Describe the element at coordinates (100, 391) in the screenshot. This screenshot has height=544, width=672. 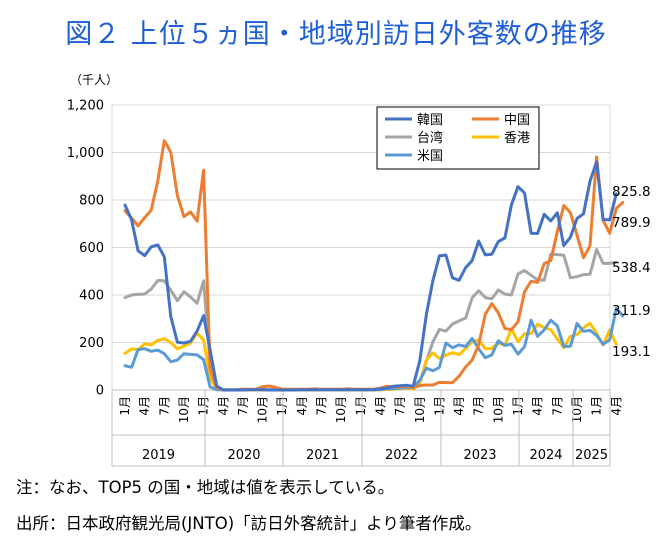
I see `y-tick-label: 0` at that location.